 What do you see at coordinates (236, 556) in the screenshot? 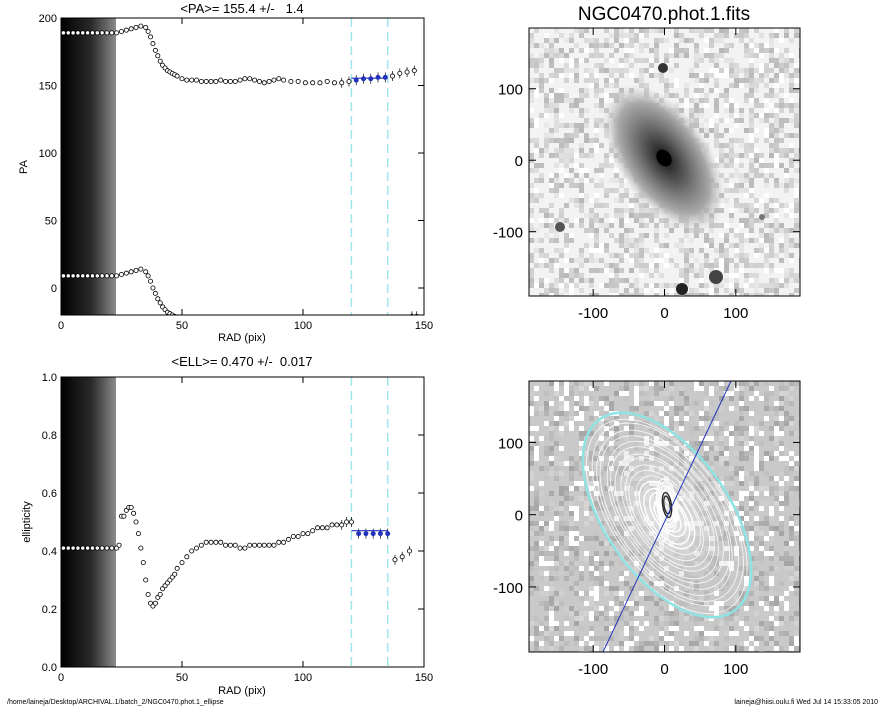
I see `ellipticity-data-points` at bounding box center [236, 556].